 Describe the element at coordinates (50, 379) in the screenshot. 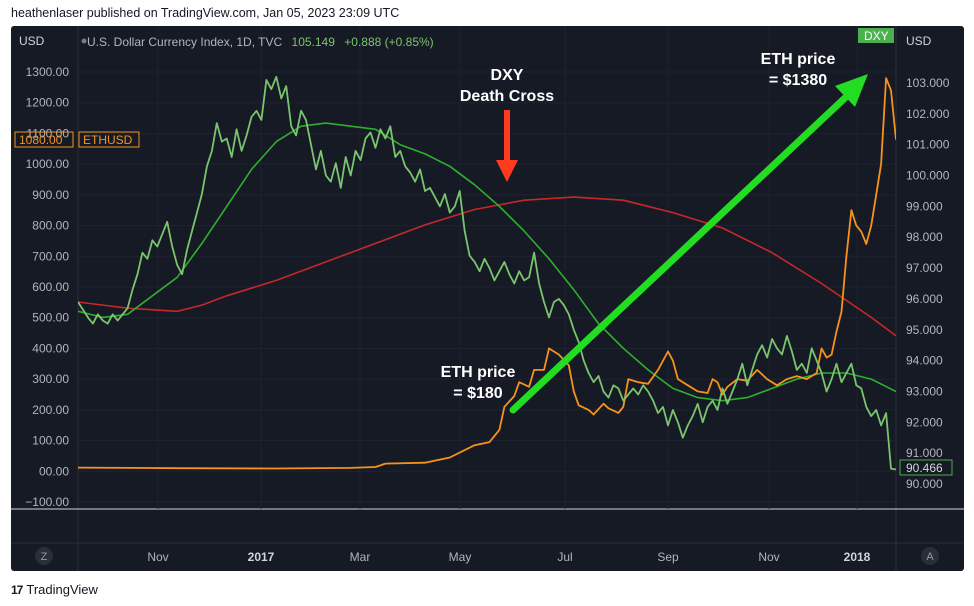

I see `left-tick-label: 300.00` at that location.